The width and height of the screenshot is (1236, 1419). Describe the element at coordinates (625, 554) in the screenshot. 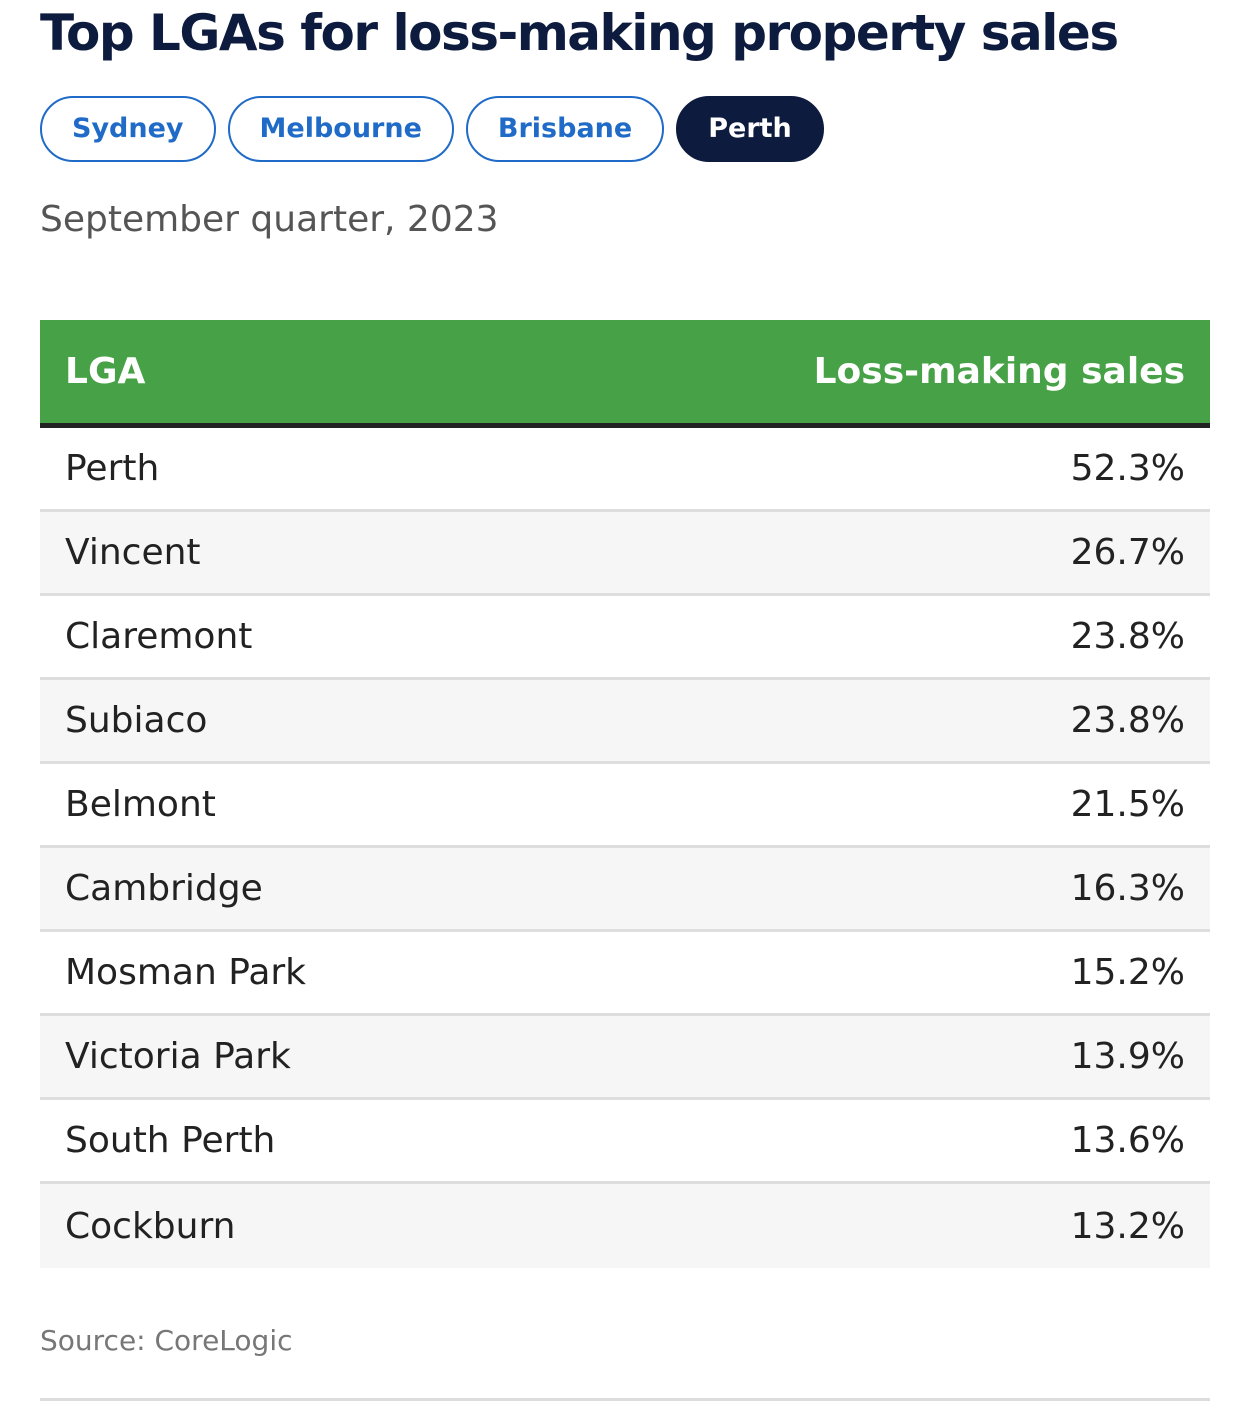

I see `table-row: Vincent 26.7%` at that location.